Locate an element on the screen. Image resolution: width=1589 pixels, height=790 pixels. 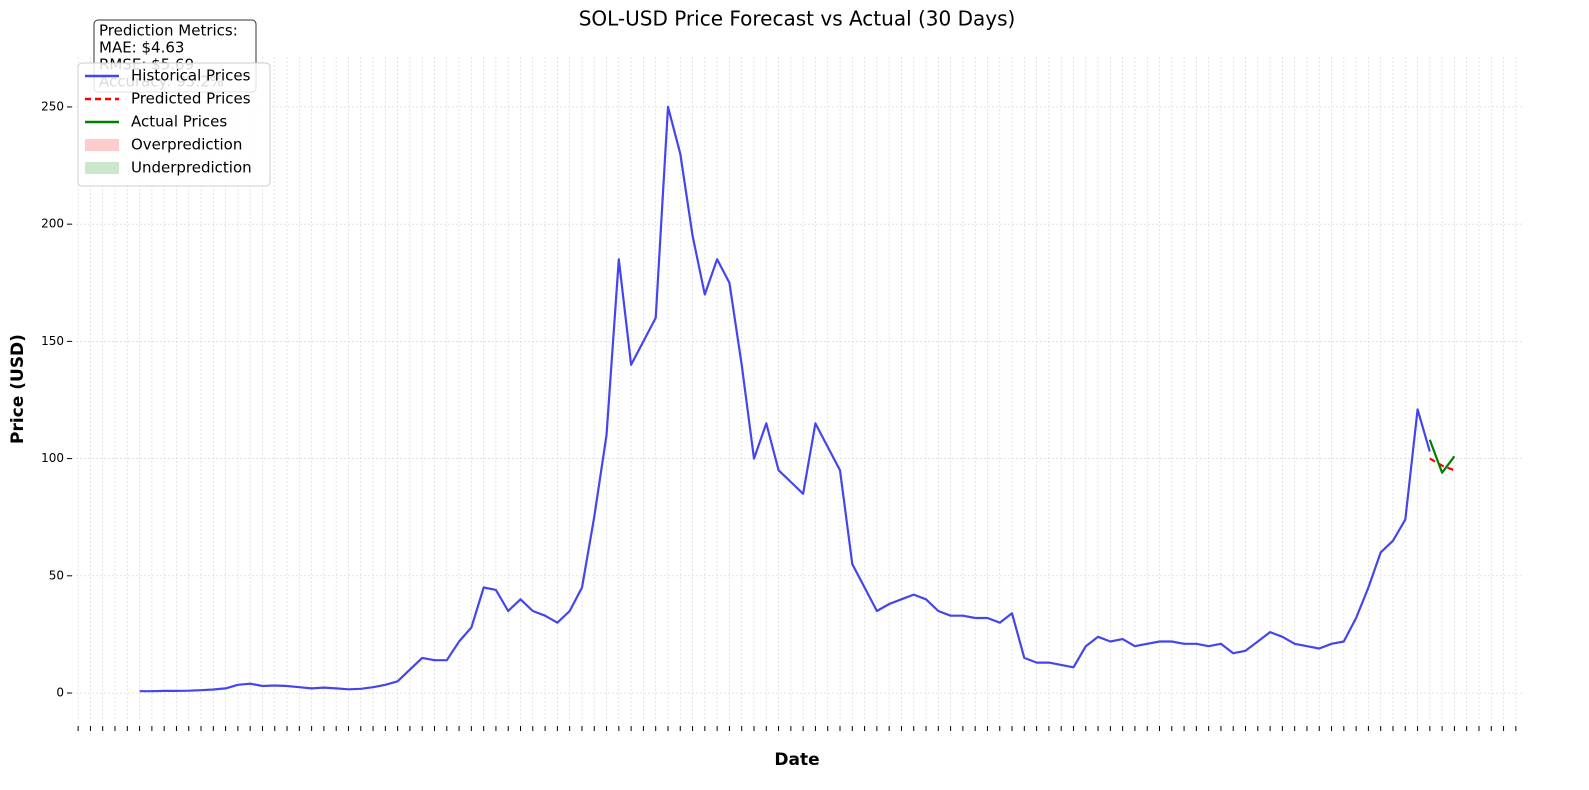
legend-label: Actual Prices is located at coordinates (179, 122).